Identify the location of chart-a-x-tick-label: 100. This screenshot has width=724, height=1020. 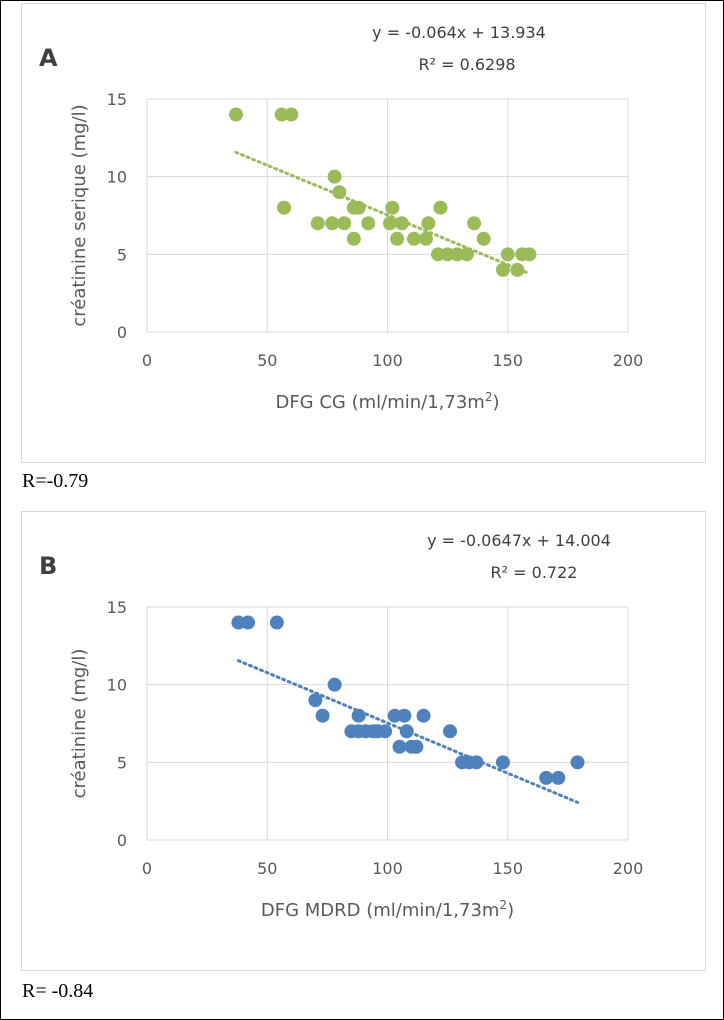
(387, 360).